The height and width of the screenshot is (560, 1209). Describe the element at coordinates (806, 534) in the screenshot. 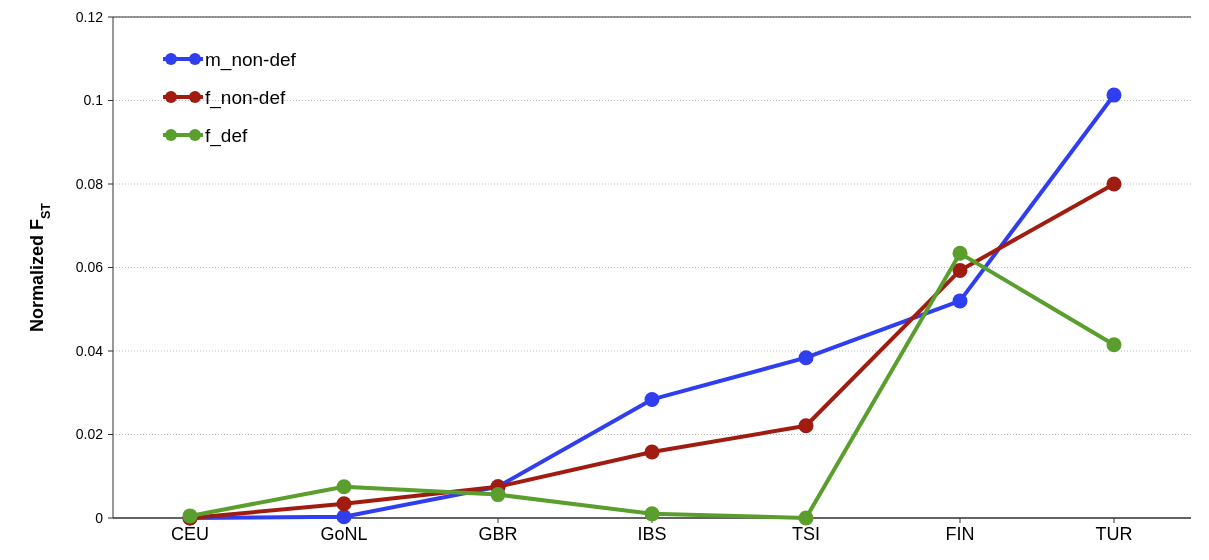

I see `x-tick-label: TSI` at that location.